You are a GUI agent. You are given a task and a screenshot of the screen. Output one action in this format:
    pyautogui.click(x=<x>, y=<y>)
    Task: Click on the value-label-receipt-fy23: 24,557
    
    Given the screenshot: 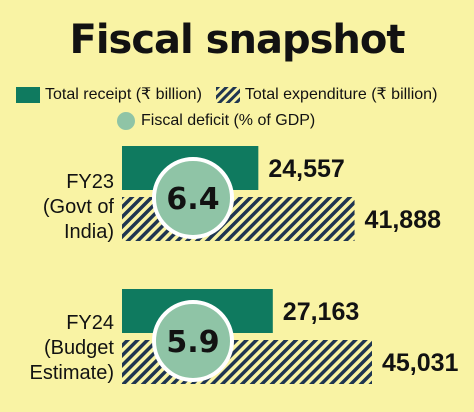 What is the action you would take?
    pyautogui.click(x=306, y=169)
    